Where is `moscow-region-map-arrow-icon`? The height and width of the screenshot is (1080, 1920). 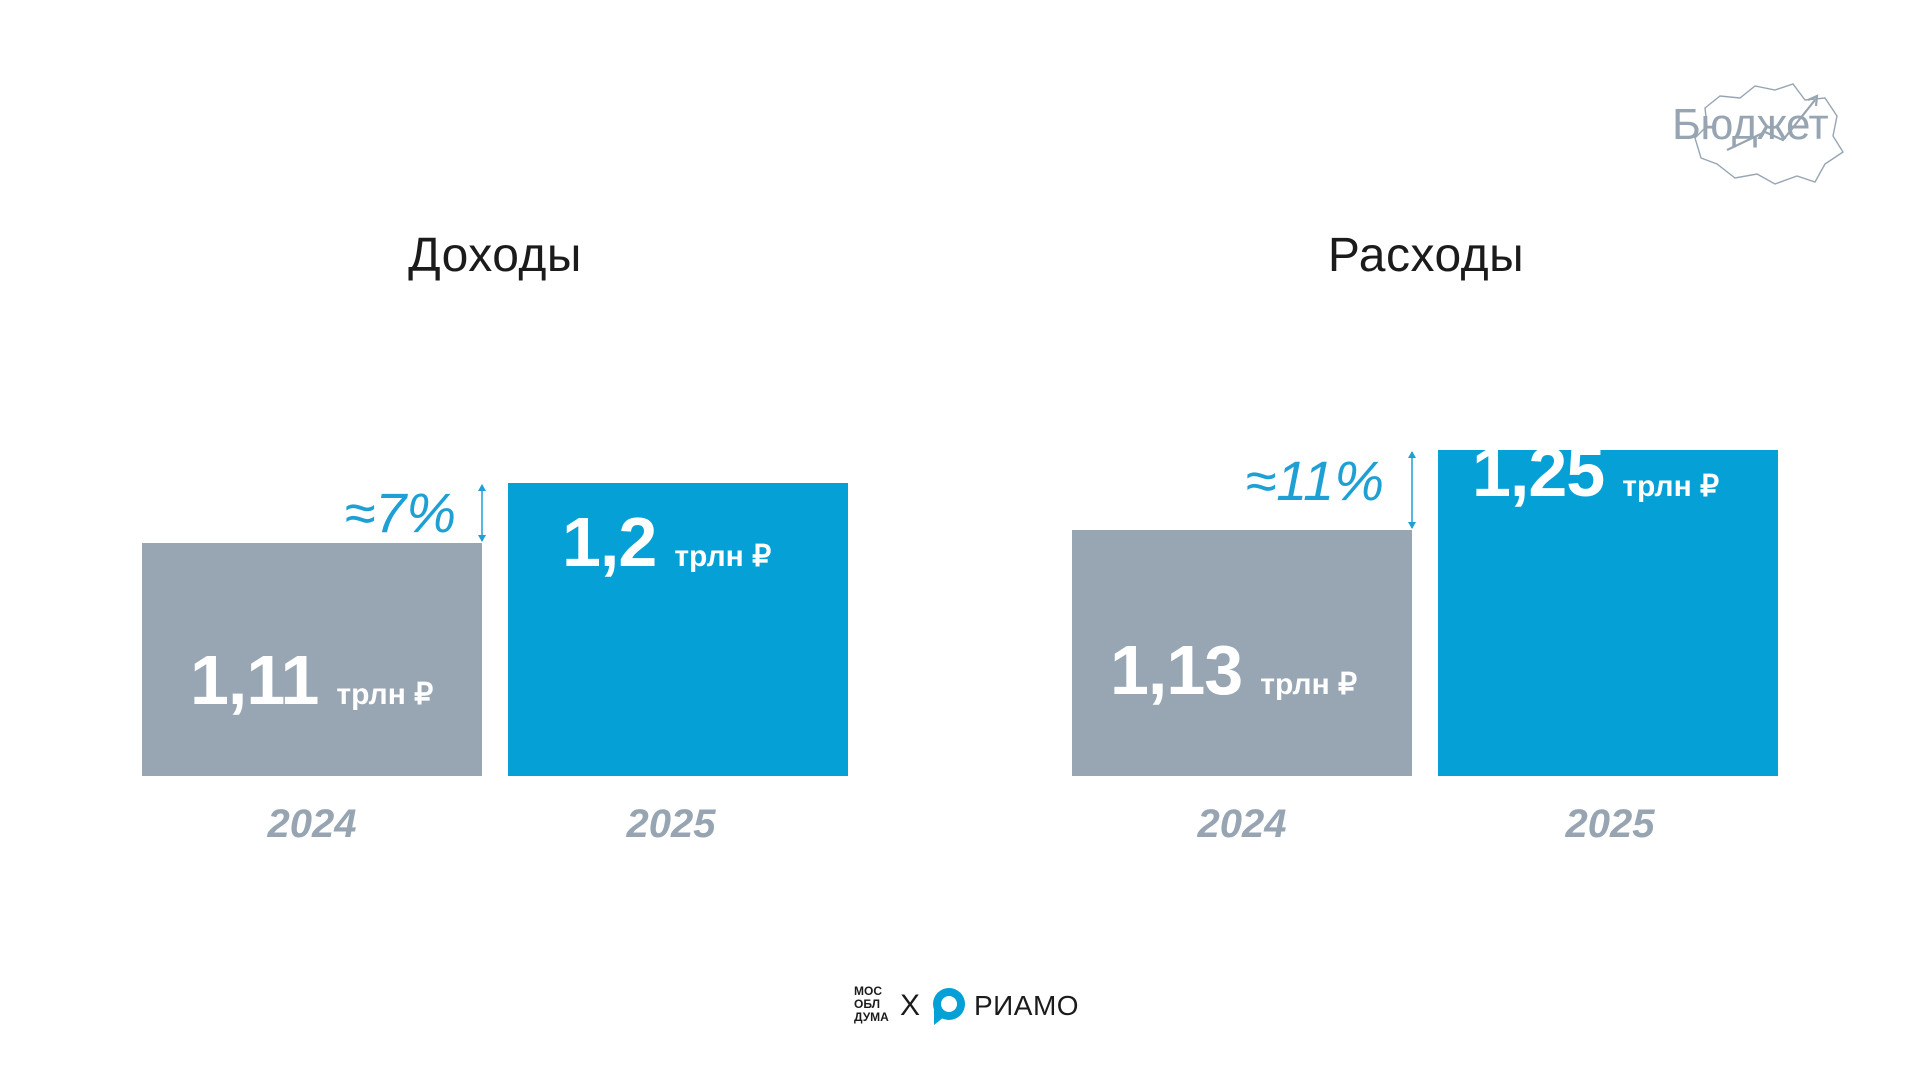
moscow-region-map-arrow-icon is located at coordinates (1769, 134).